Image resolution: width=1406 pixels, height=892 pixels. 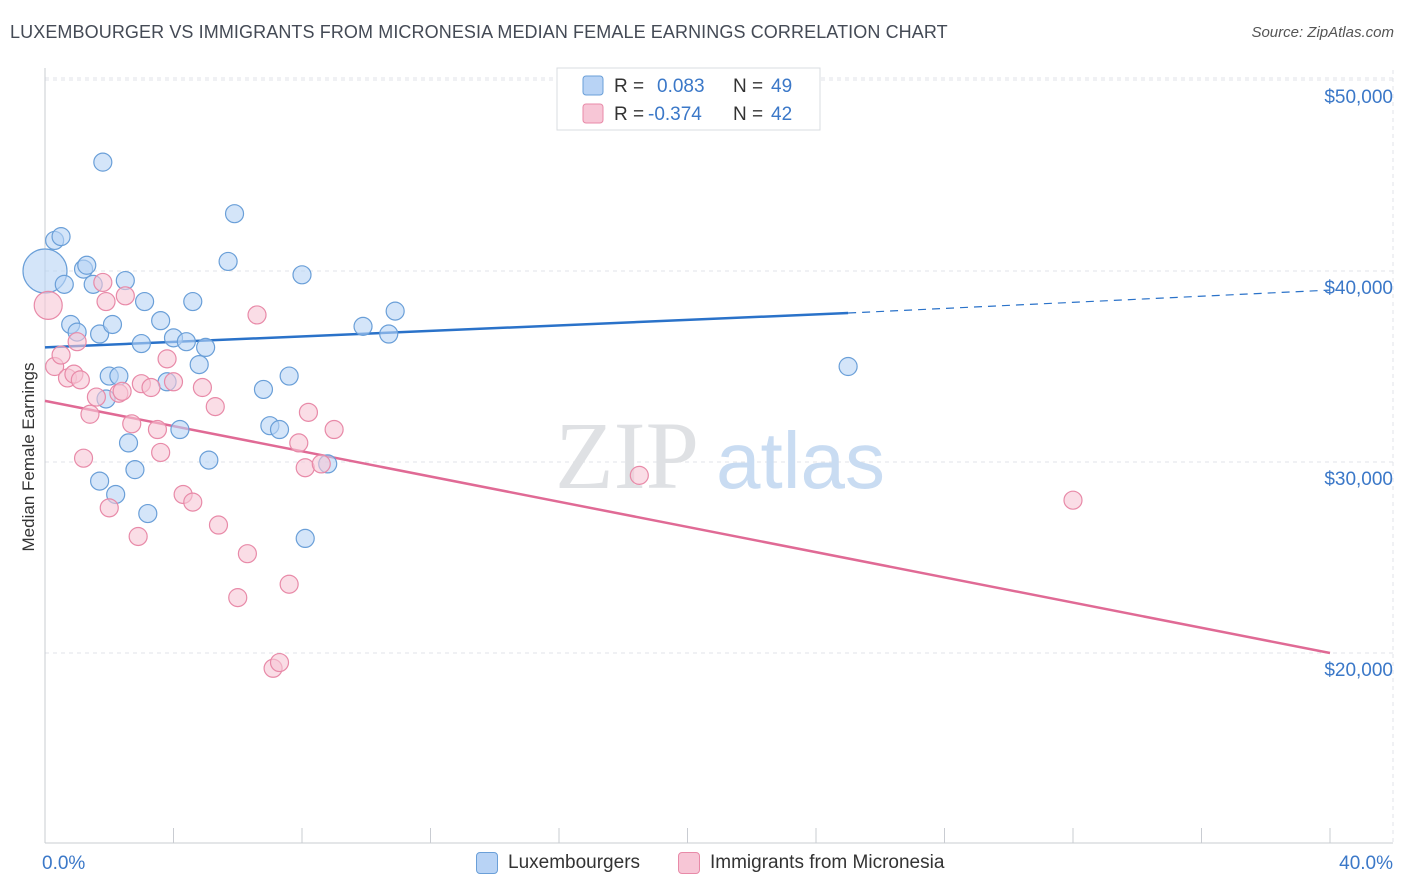 I want to click on legend-n-label-2: N =, so click(x=748, y=114).